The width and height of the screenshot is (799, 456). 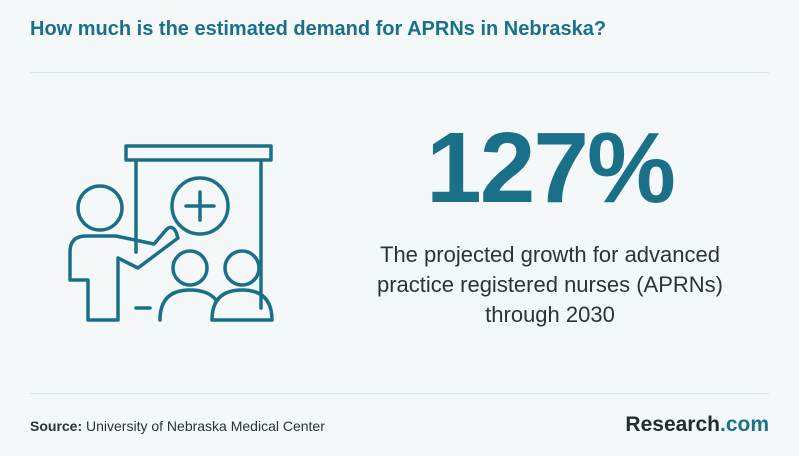 What do you see at coordinates (200, 206) in the screenshot?
I see `plus-circle-icon` at bounding box center [200, 206].